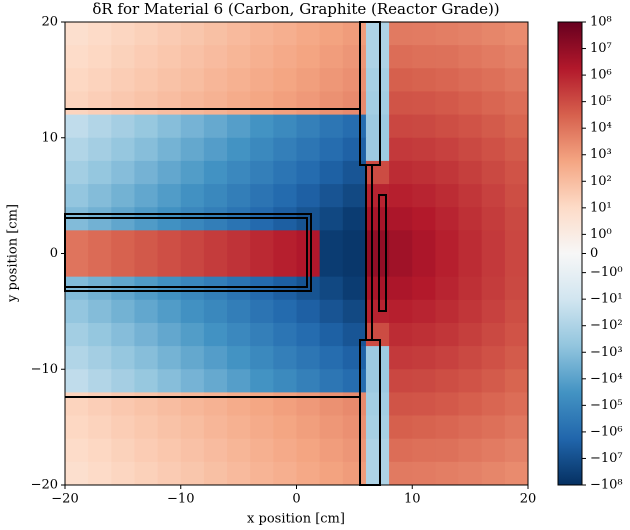 Image resolution: width=630 pixels, height=530 pixels. What do you see at coordinates (296, 519) in the screenshot?
I see `x-axis-label: x position [cm]` at bounding box center [296, 519].